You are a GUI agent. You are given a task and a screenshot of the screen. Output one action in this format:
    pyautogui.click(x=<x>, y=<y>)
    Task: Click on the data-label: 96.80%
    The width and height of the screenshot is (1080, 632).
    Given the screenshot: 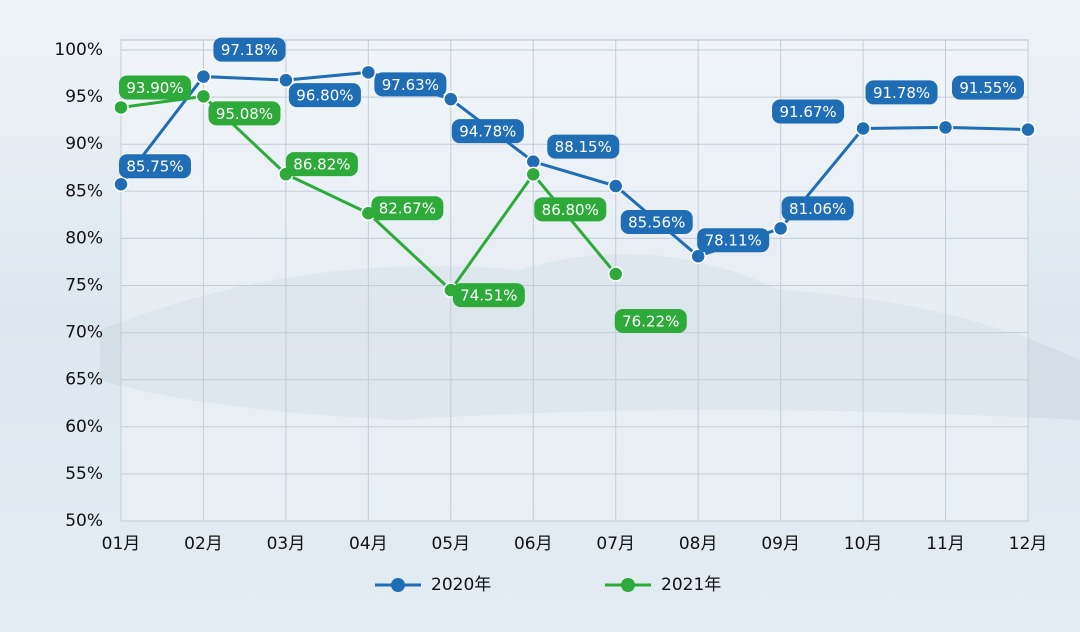 What is the action you would take?
    pyautogui.click(x=324, y=96)
    